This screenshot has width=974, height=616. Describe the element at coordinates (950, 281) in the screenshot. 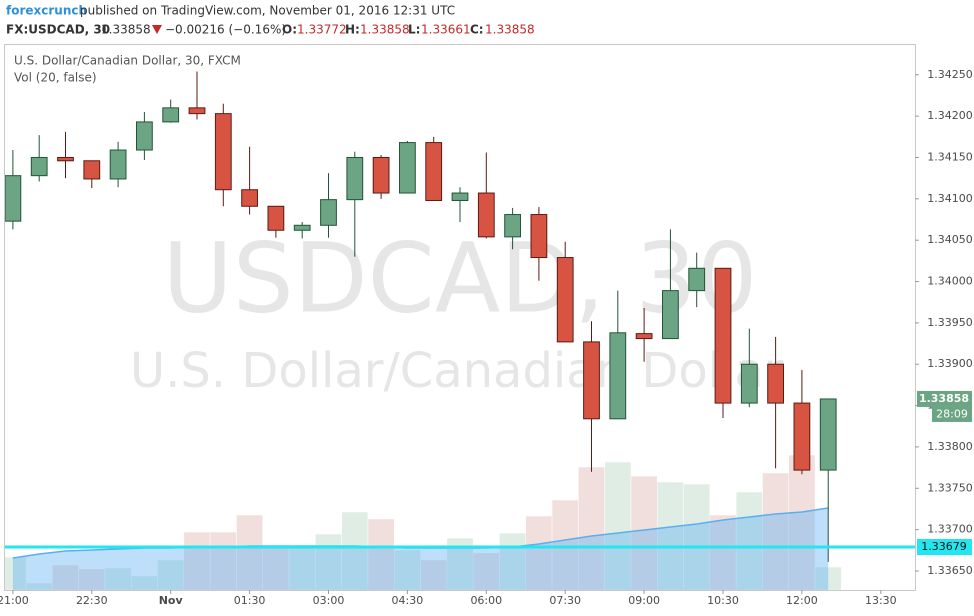

I see `y-tick-label: 1.34000` at that location.